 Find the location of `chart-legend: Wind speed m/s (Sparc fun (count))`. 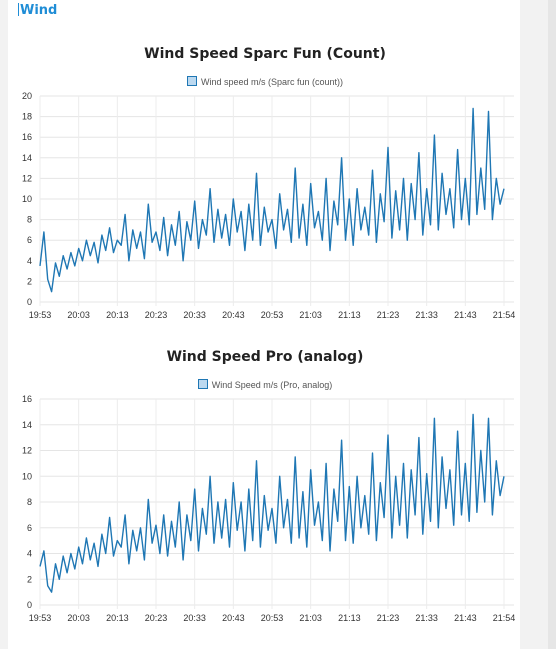

chart-legend: Wind speed m/s (Sparc fun (count)) is located at coordinates (265, 81).